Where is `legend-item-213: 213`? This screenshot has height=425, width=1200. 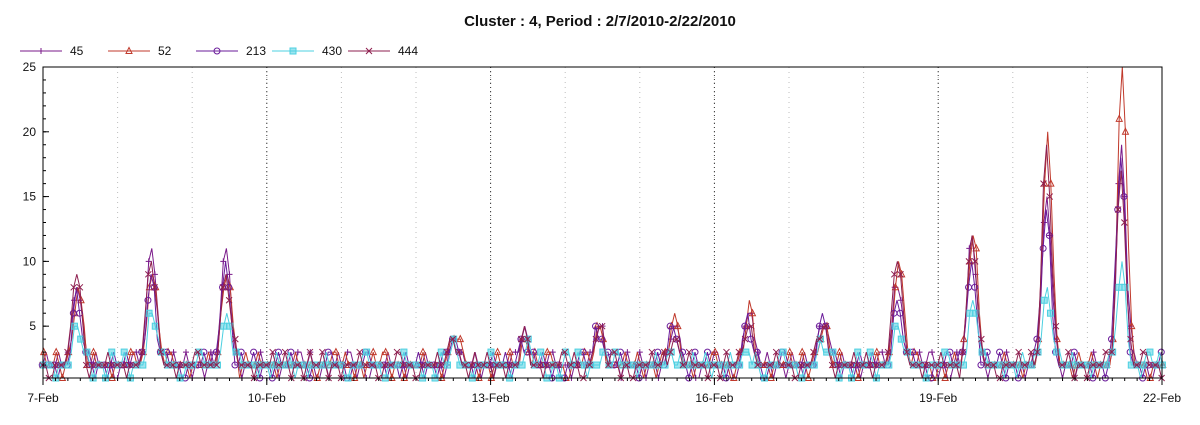 legend-item-213: 213 is located at coordinates (231, 51).